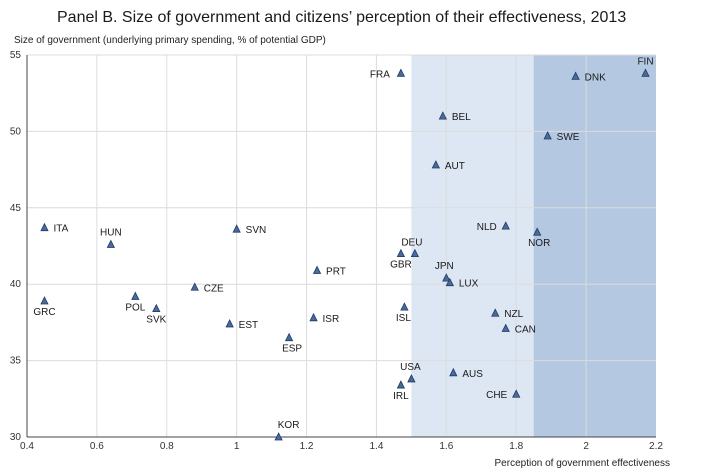 Image resolution: width=701 pixels, height=474 pixels. I want to click on point-marker-fra, so click(401, 72).